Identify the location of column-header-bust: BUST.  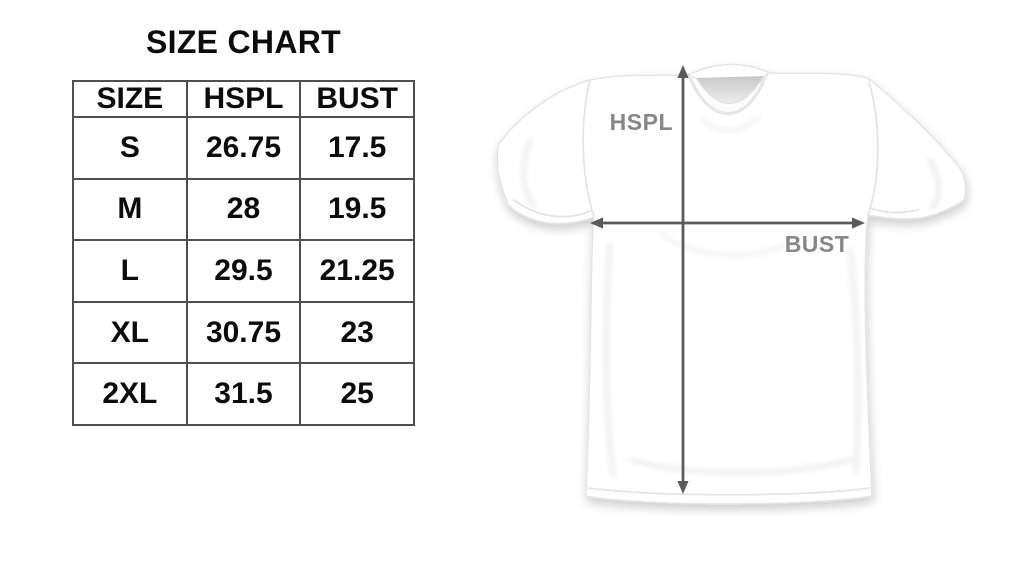
(357, 99).